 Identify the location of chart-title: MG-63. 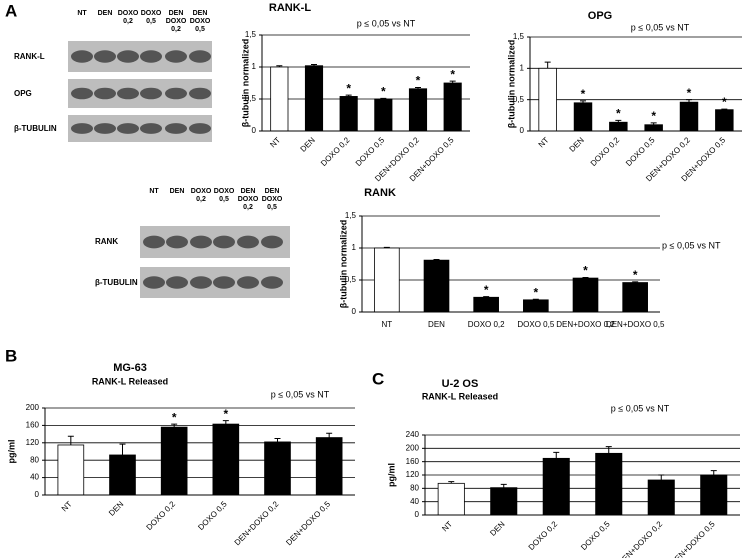
(130, 368).